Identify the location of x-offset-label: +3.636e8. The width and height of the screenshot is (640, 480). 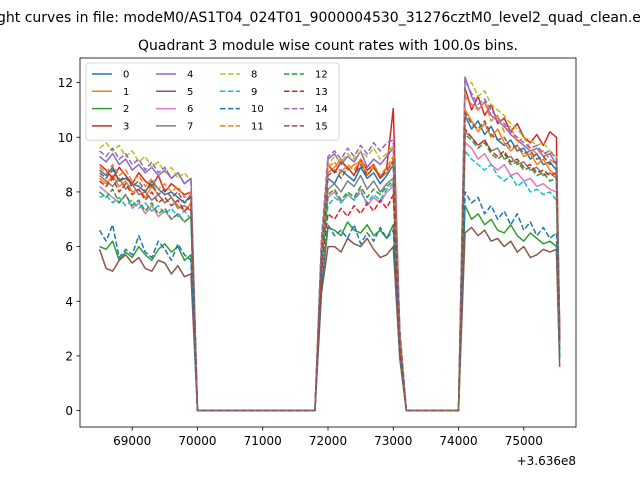
(546, 461).